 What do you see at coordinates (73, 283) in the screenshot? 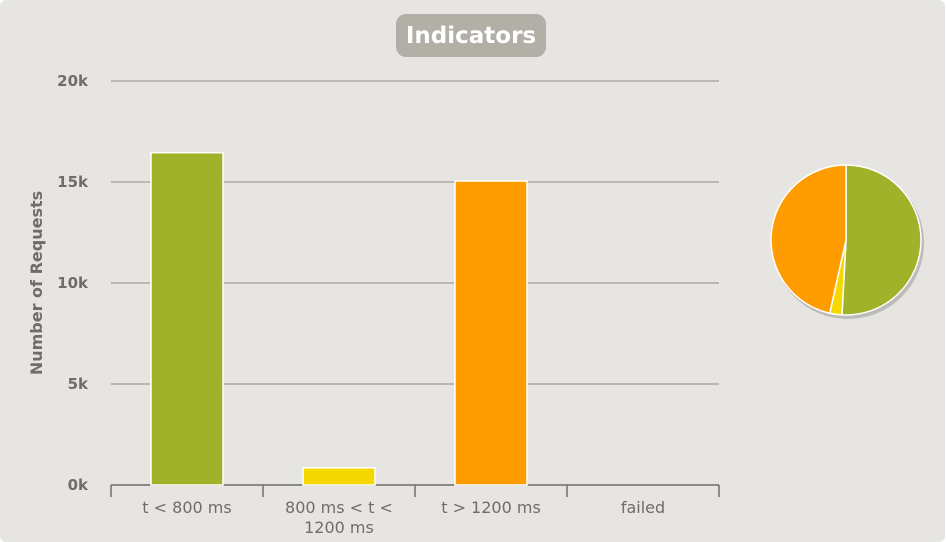
I see `y-tick-label: 10k` at bounding box center [73, 283].